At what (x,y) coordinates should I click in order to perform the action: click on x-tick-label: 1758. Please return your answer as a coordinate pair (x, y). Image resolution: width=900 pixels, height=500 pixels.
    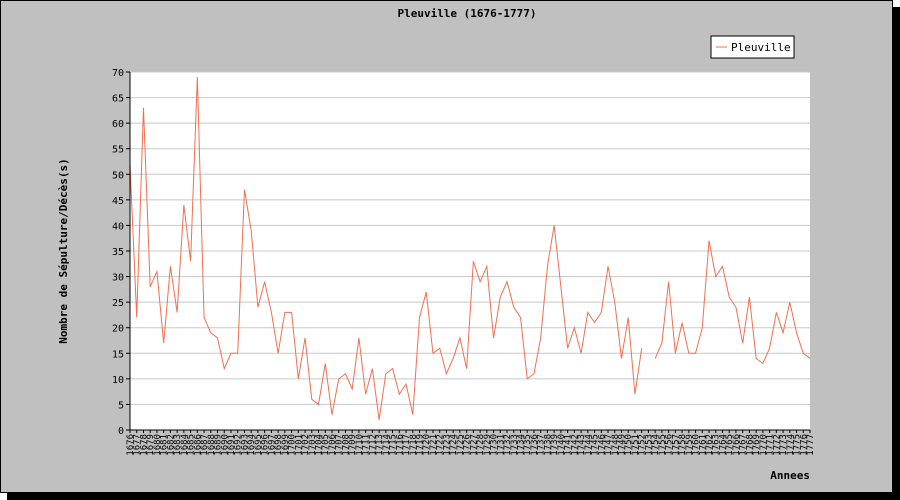
    Looking at the image, I should click on (683, 445).